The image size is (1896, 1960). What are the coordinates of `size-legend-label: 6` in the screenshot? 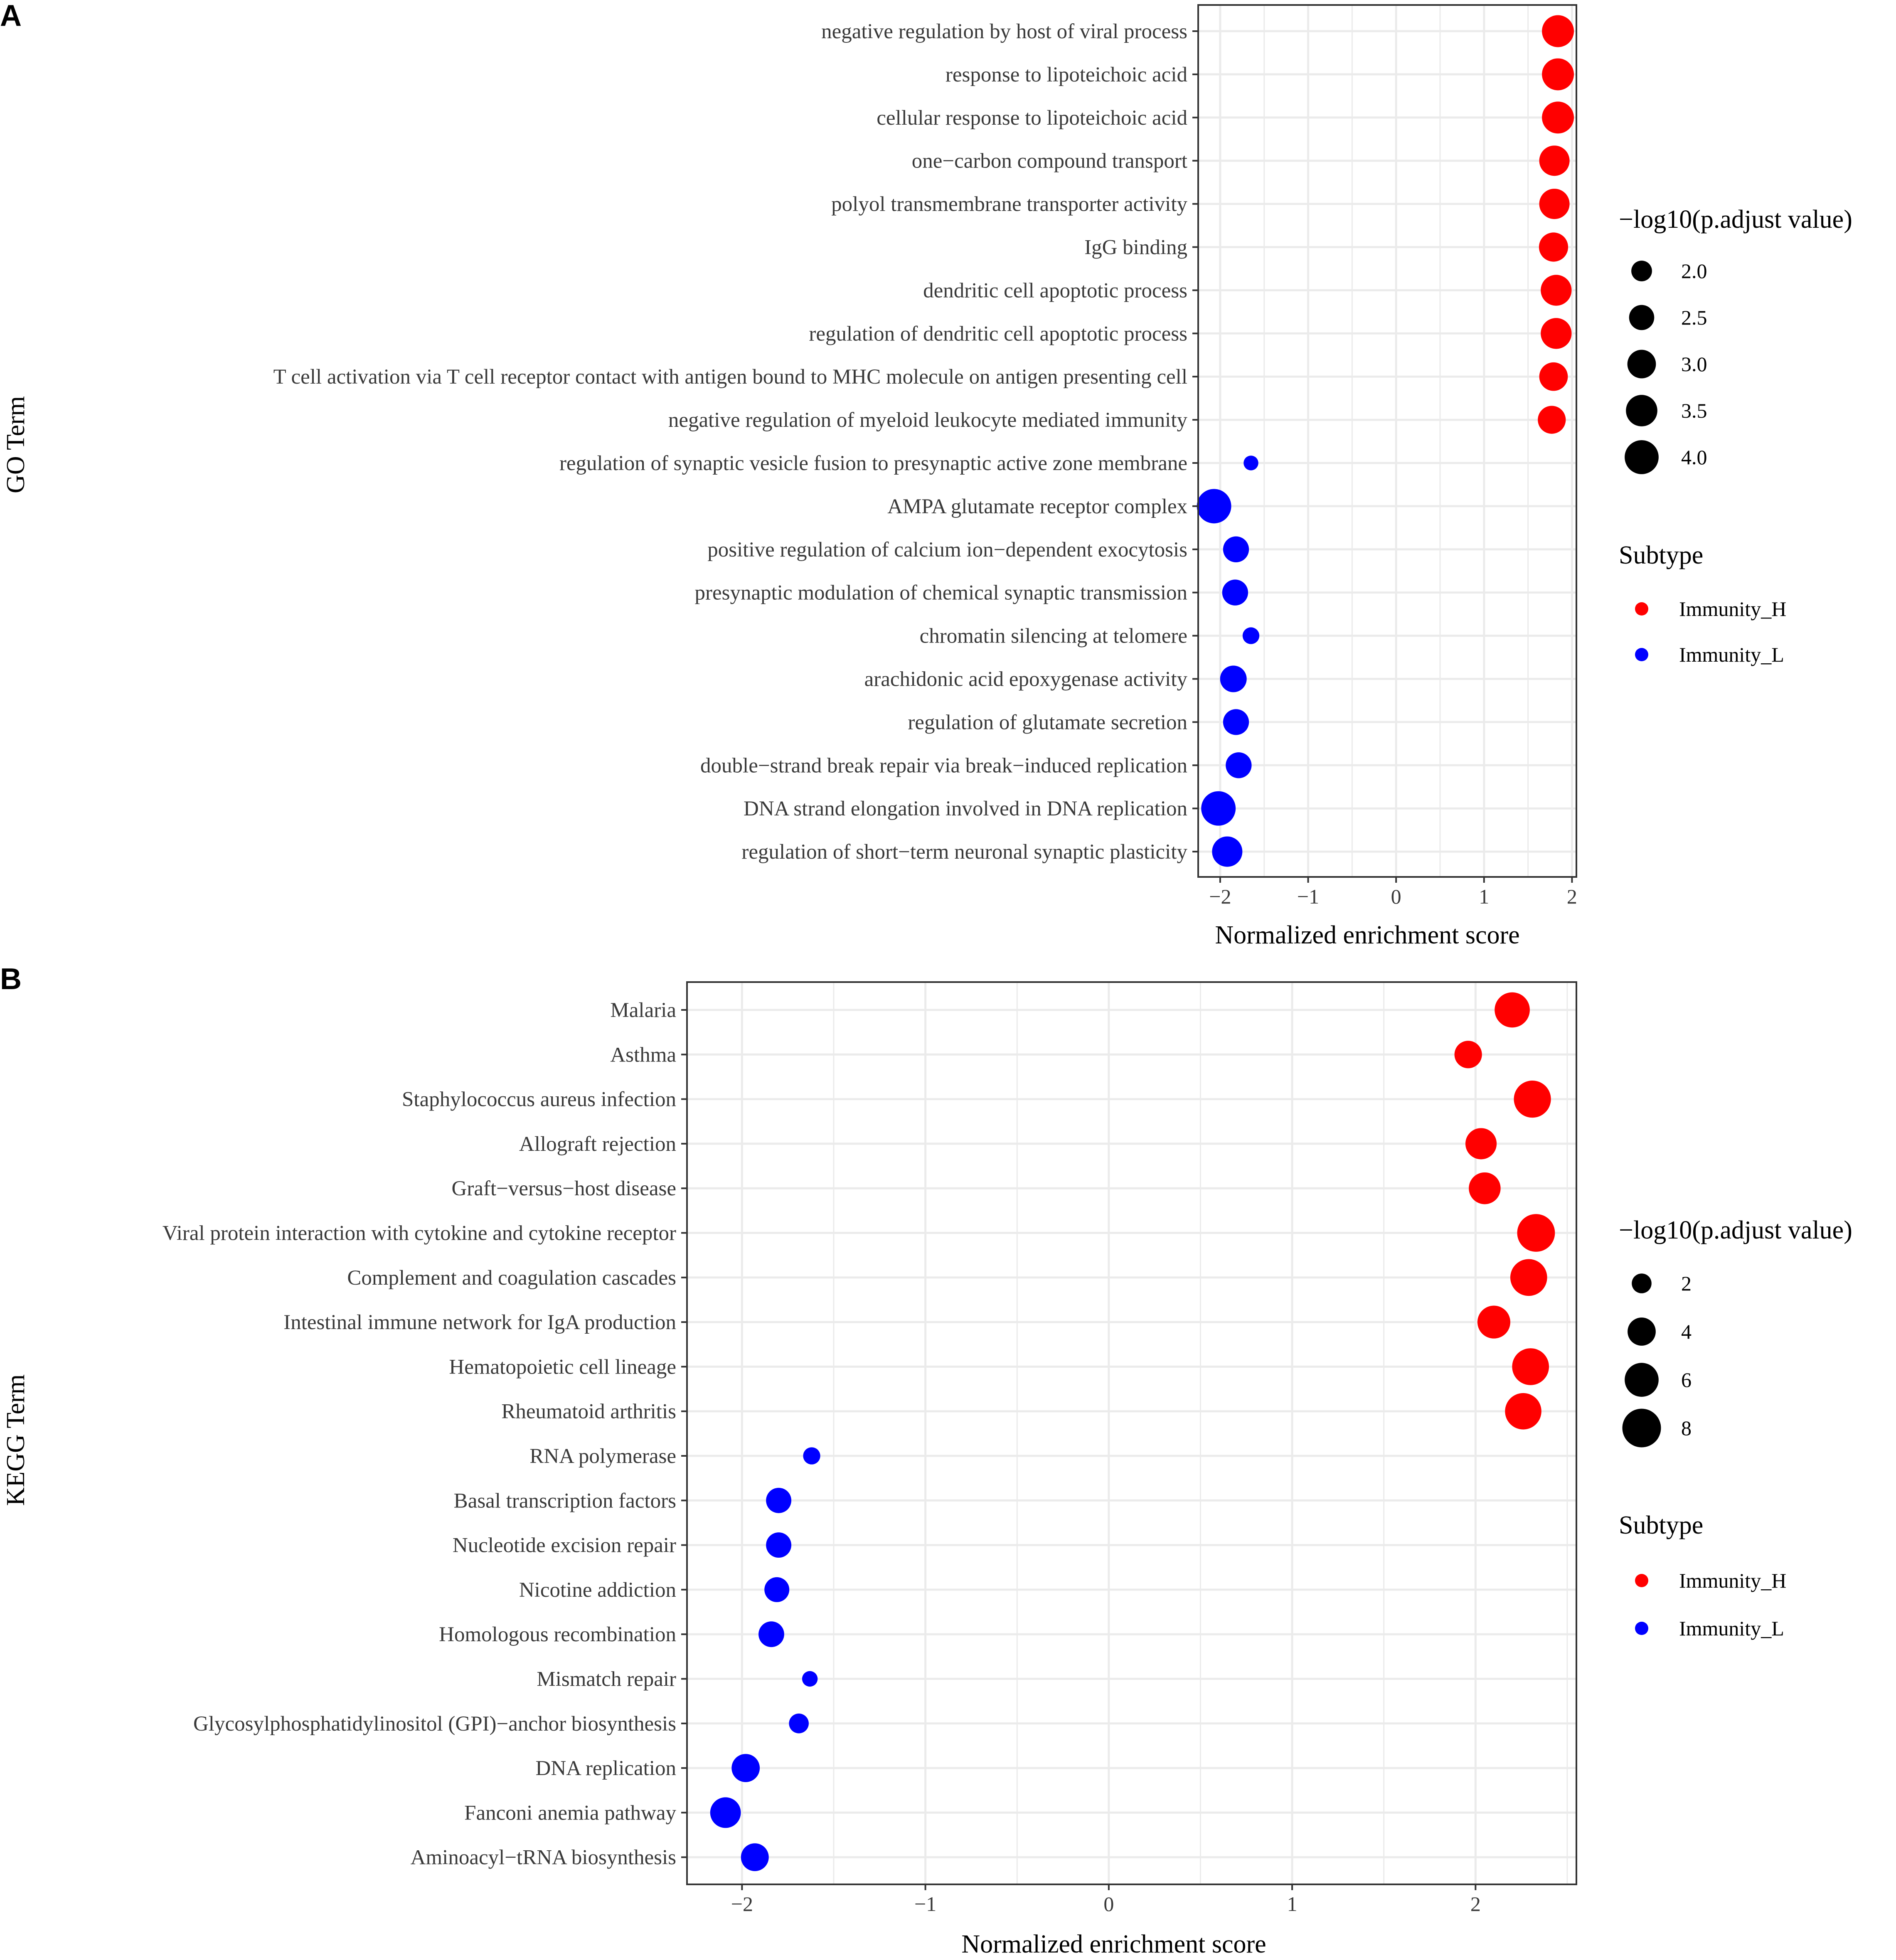 It's located at (1686, 1380).